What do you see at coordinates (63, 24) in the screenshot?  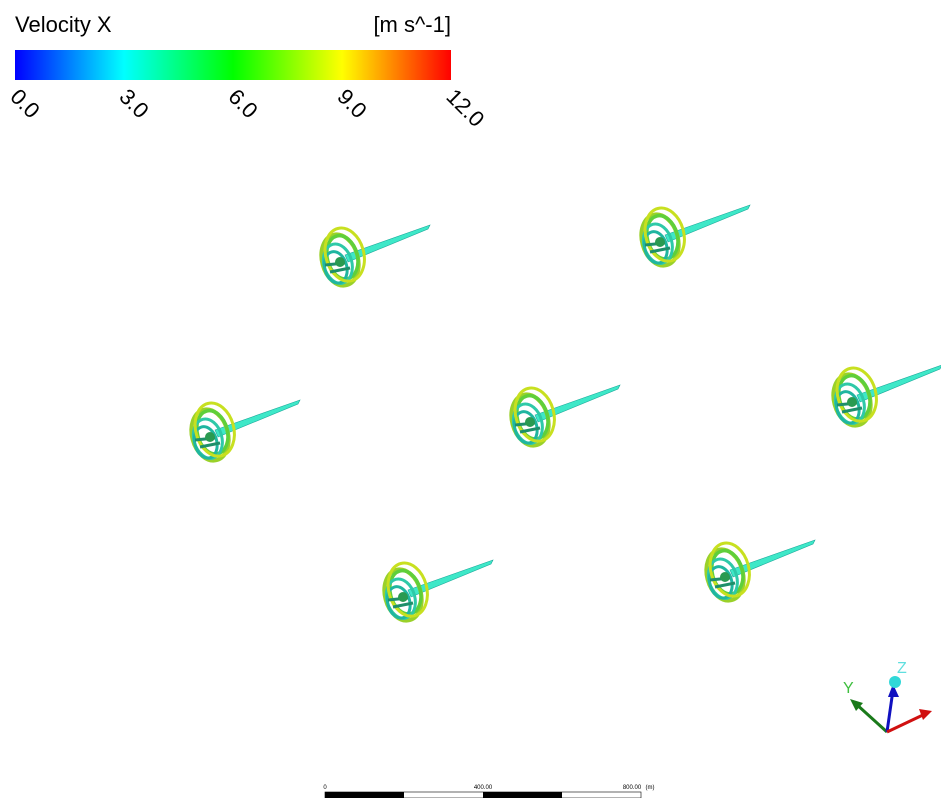 I see `legend-title: Velocity X` at bounding box center [63, 24].